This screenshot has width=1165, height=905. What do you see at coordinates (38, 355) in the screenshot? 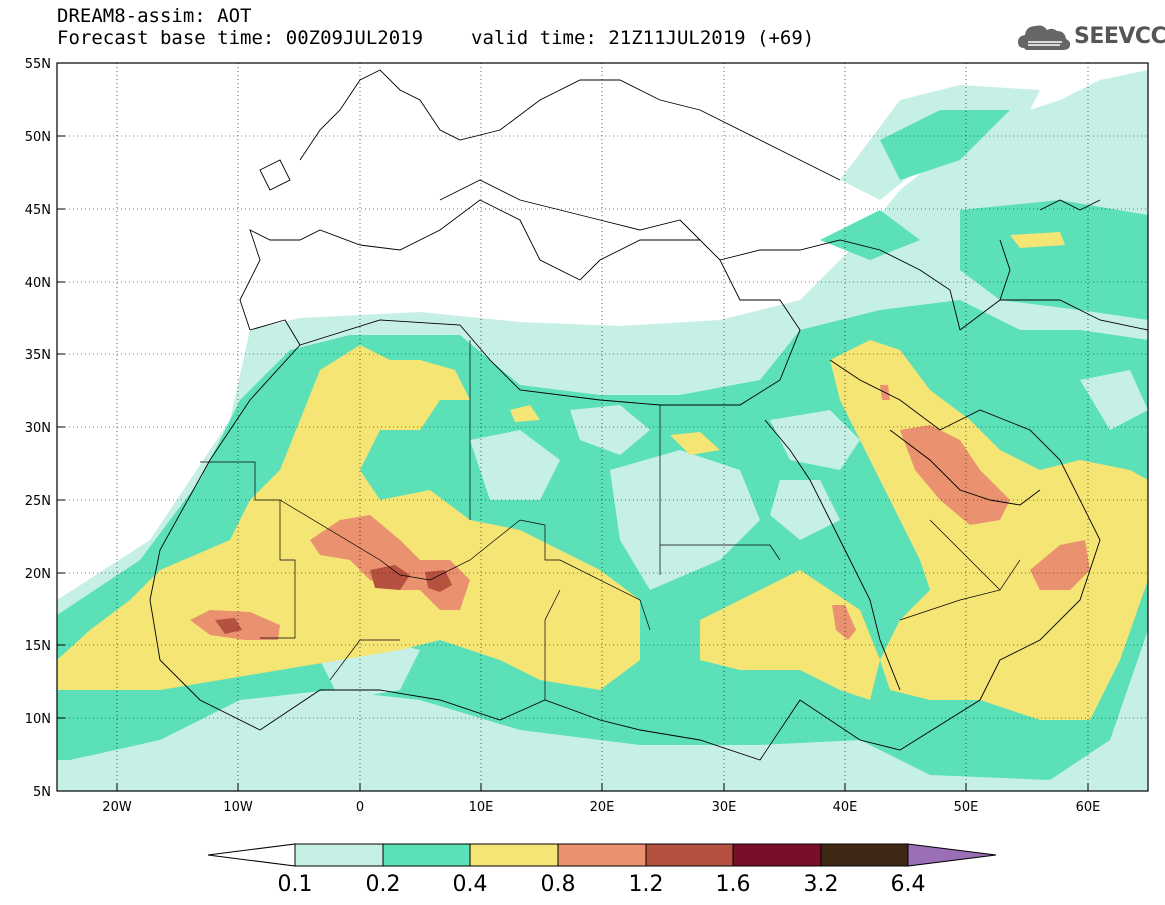
I see `lat-label: 35N` at bounding box center [38, 355].